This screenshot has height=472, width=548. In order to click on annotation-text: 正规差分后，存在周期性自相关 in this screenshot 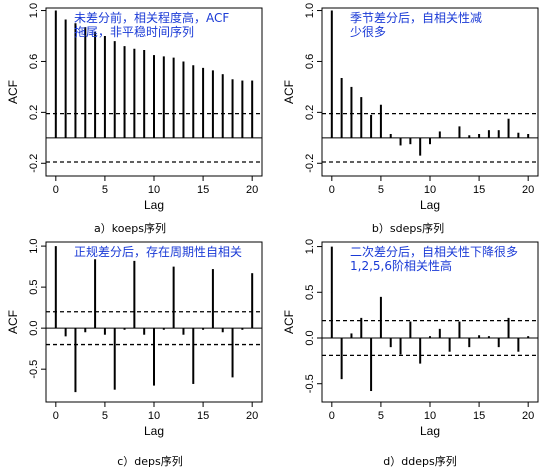, I will do `click(158, 251)`.